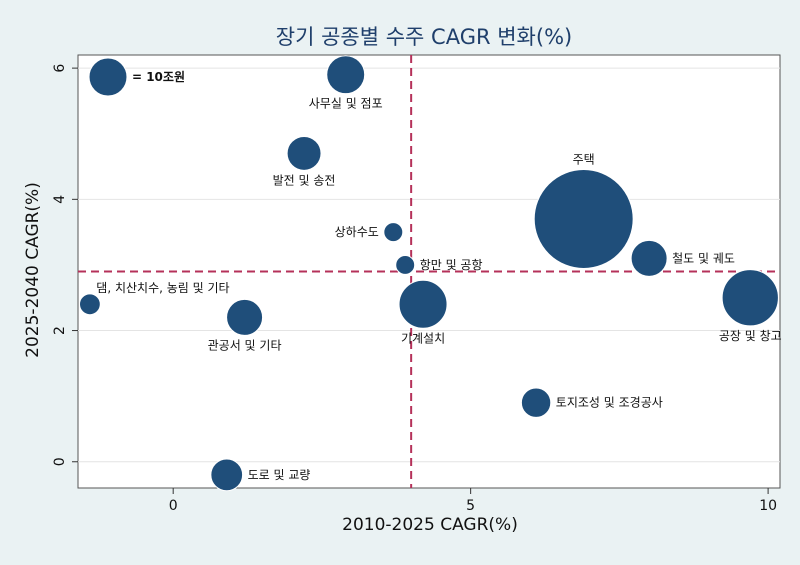 This screenshot has height=565, width=800. I want to click on bubble-label: 토지조성 및 조경공사, so click(609, 403).